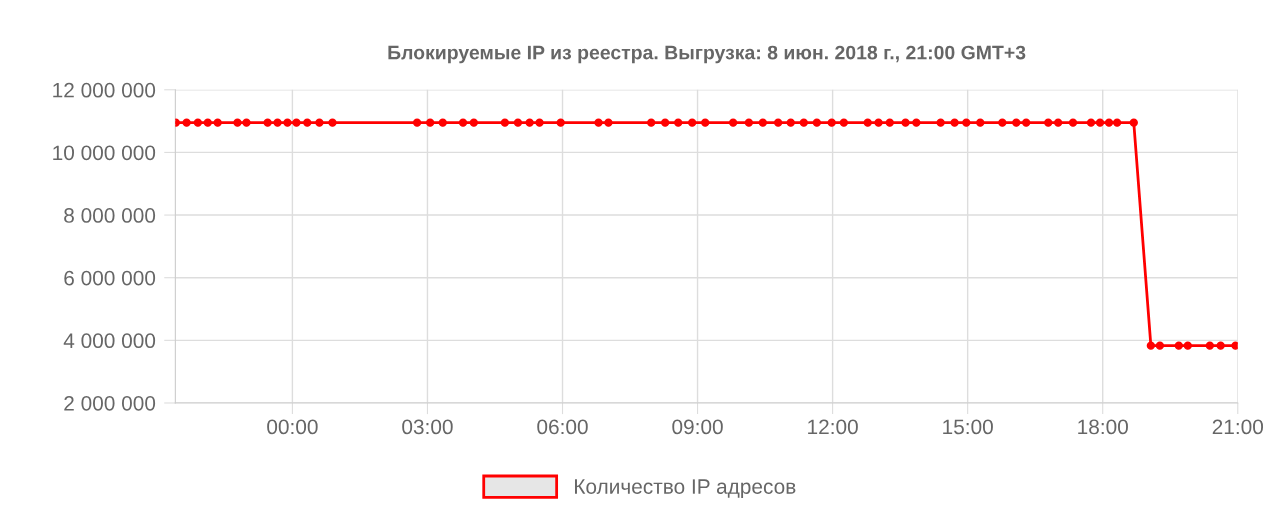  Describe the element at coordinates (685, 489) in the screenshot. I see `legend-label: Количество IP адресов` at that location.